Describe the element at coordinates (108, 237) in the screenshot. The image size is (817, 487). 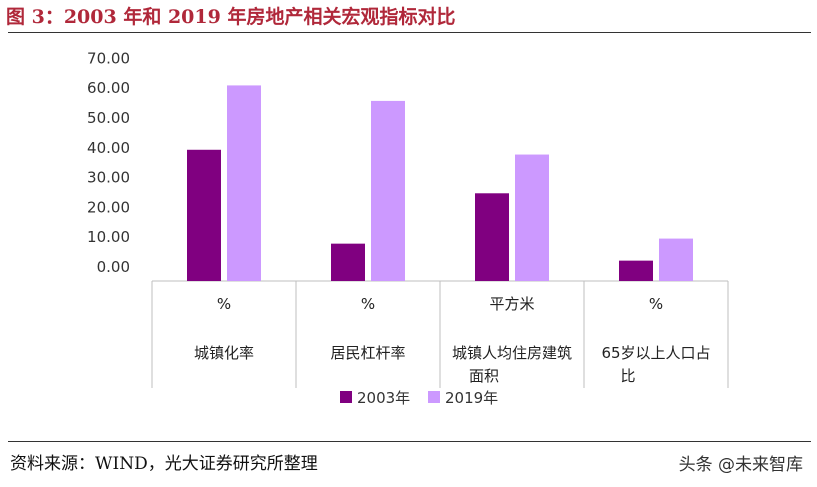
I see `y-tick-label: 10.00` at that location.